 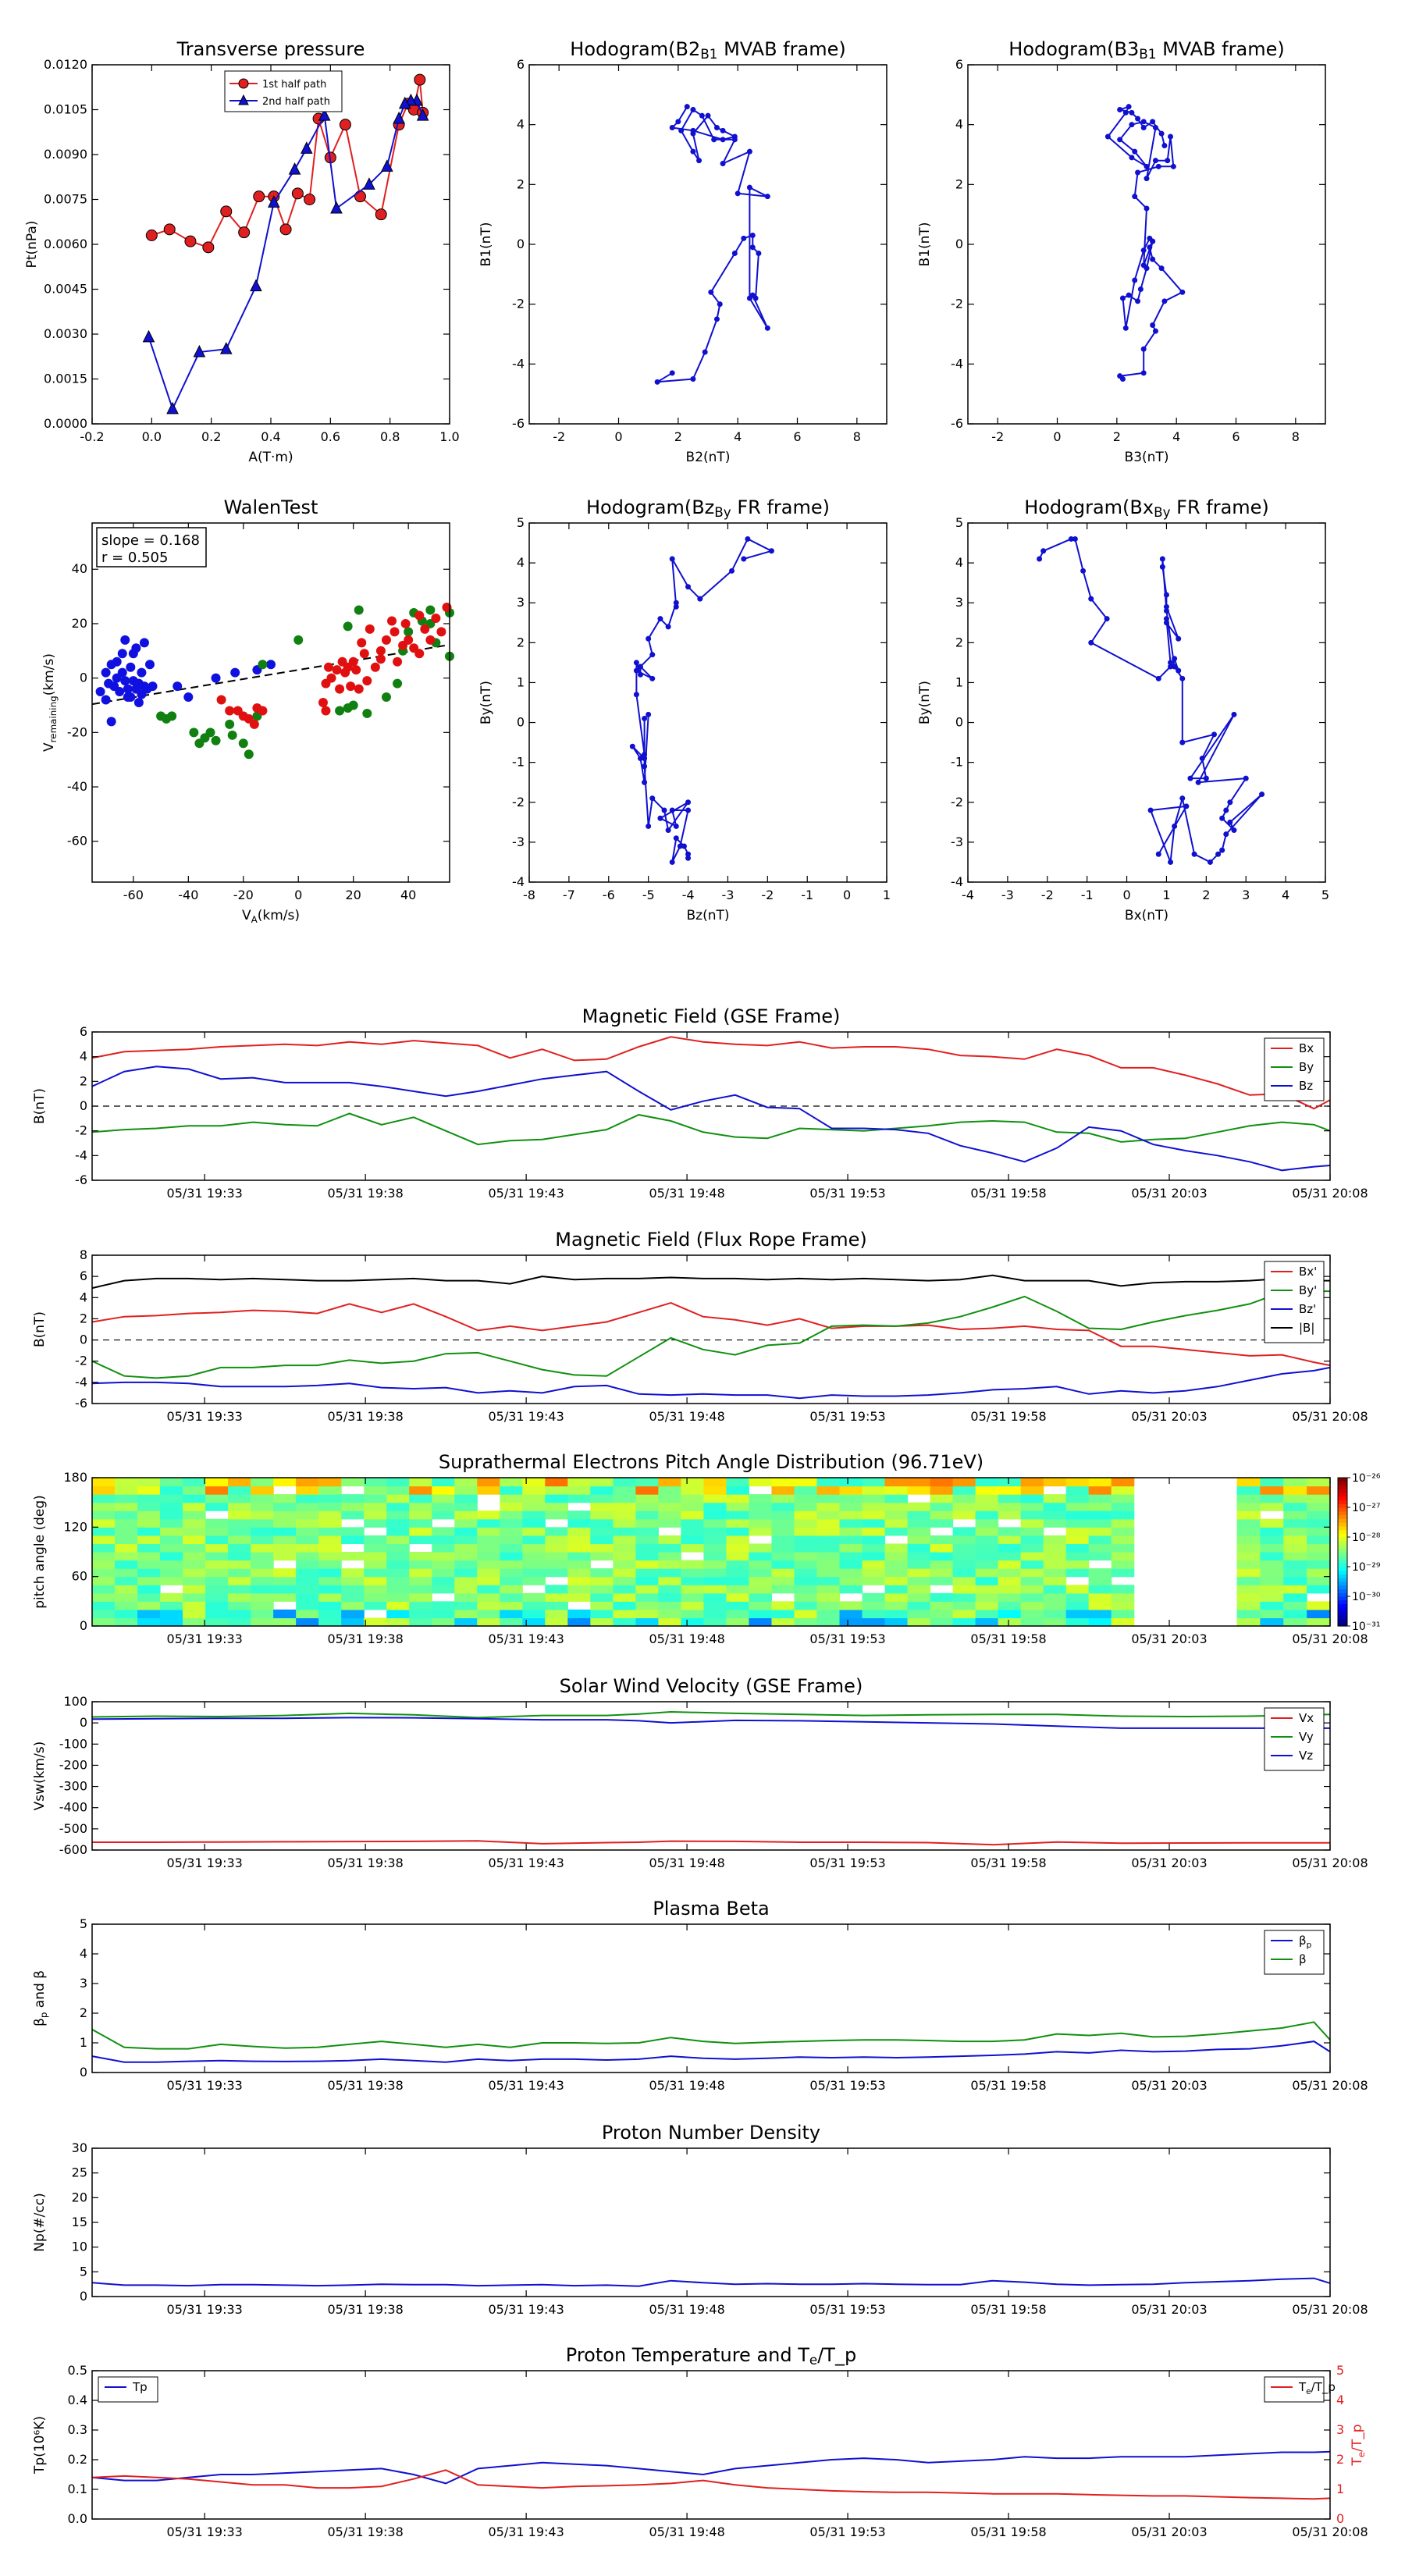 I want to click on chart-title: Solar Wind Velocity (GSE Frame), so click(x=712, y=1686).